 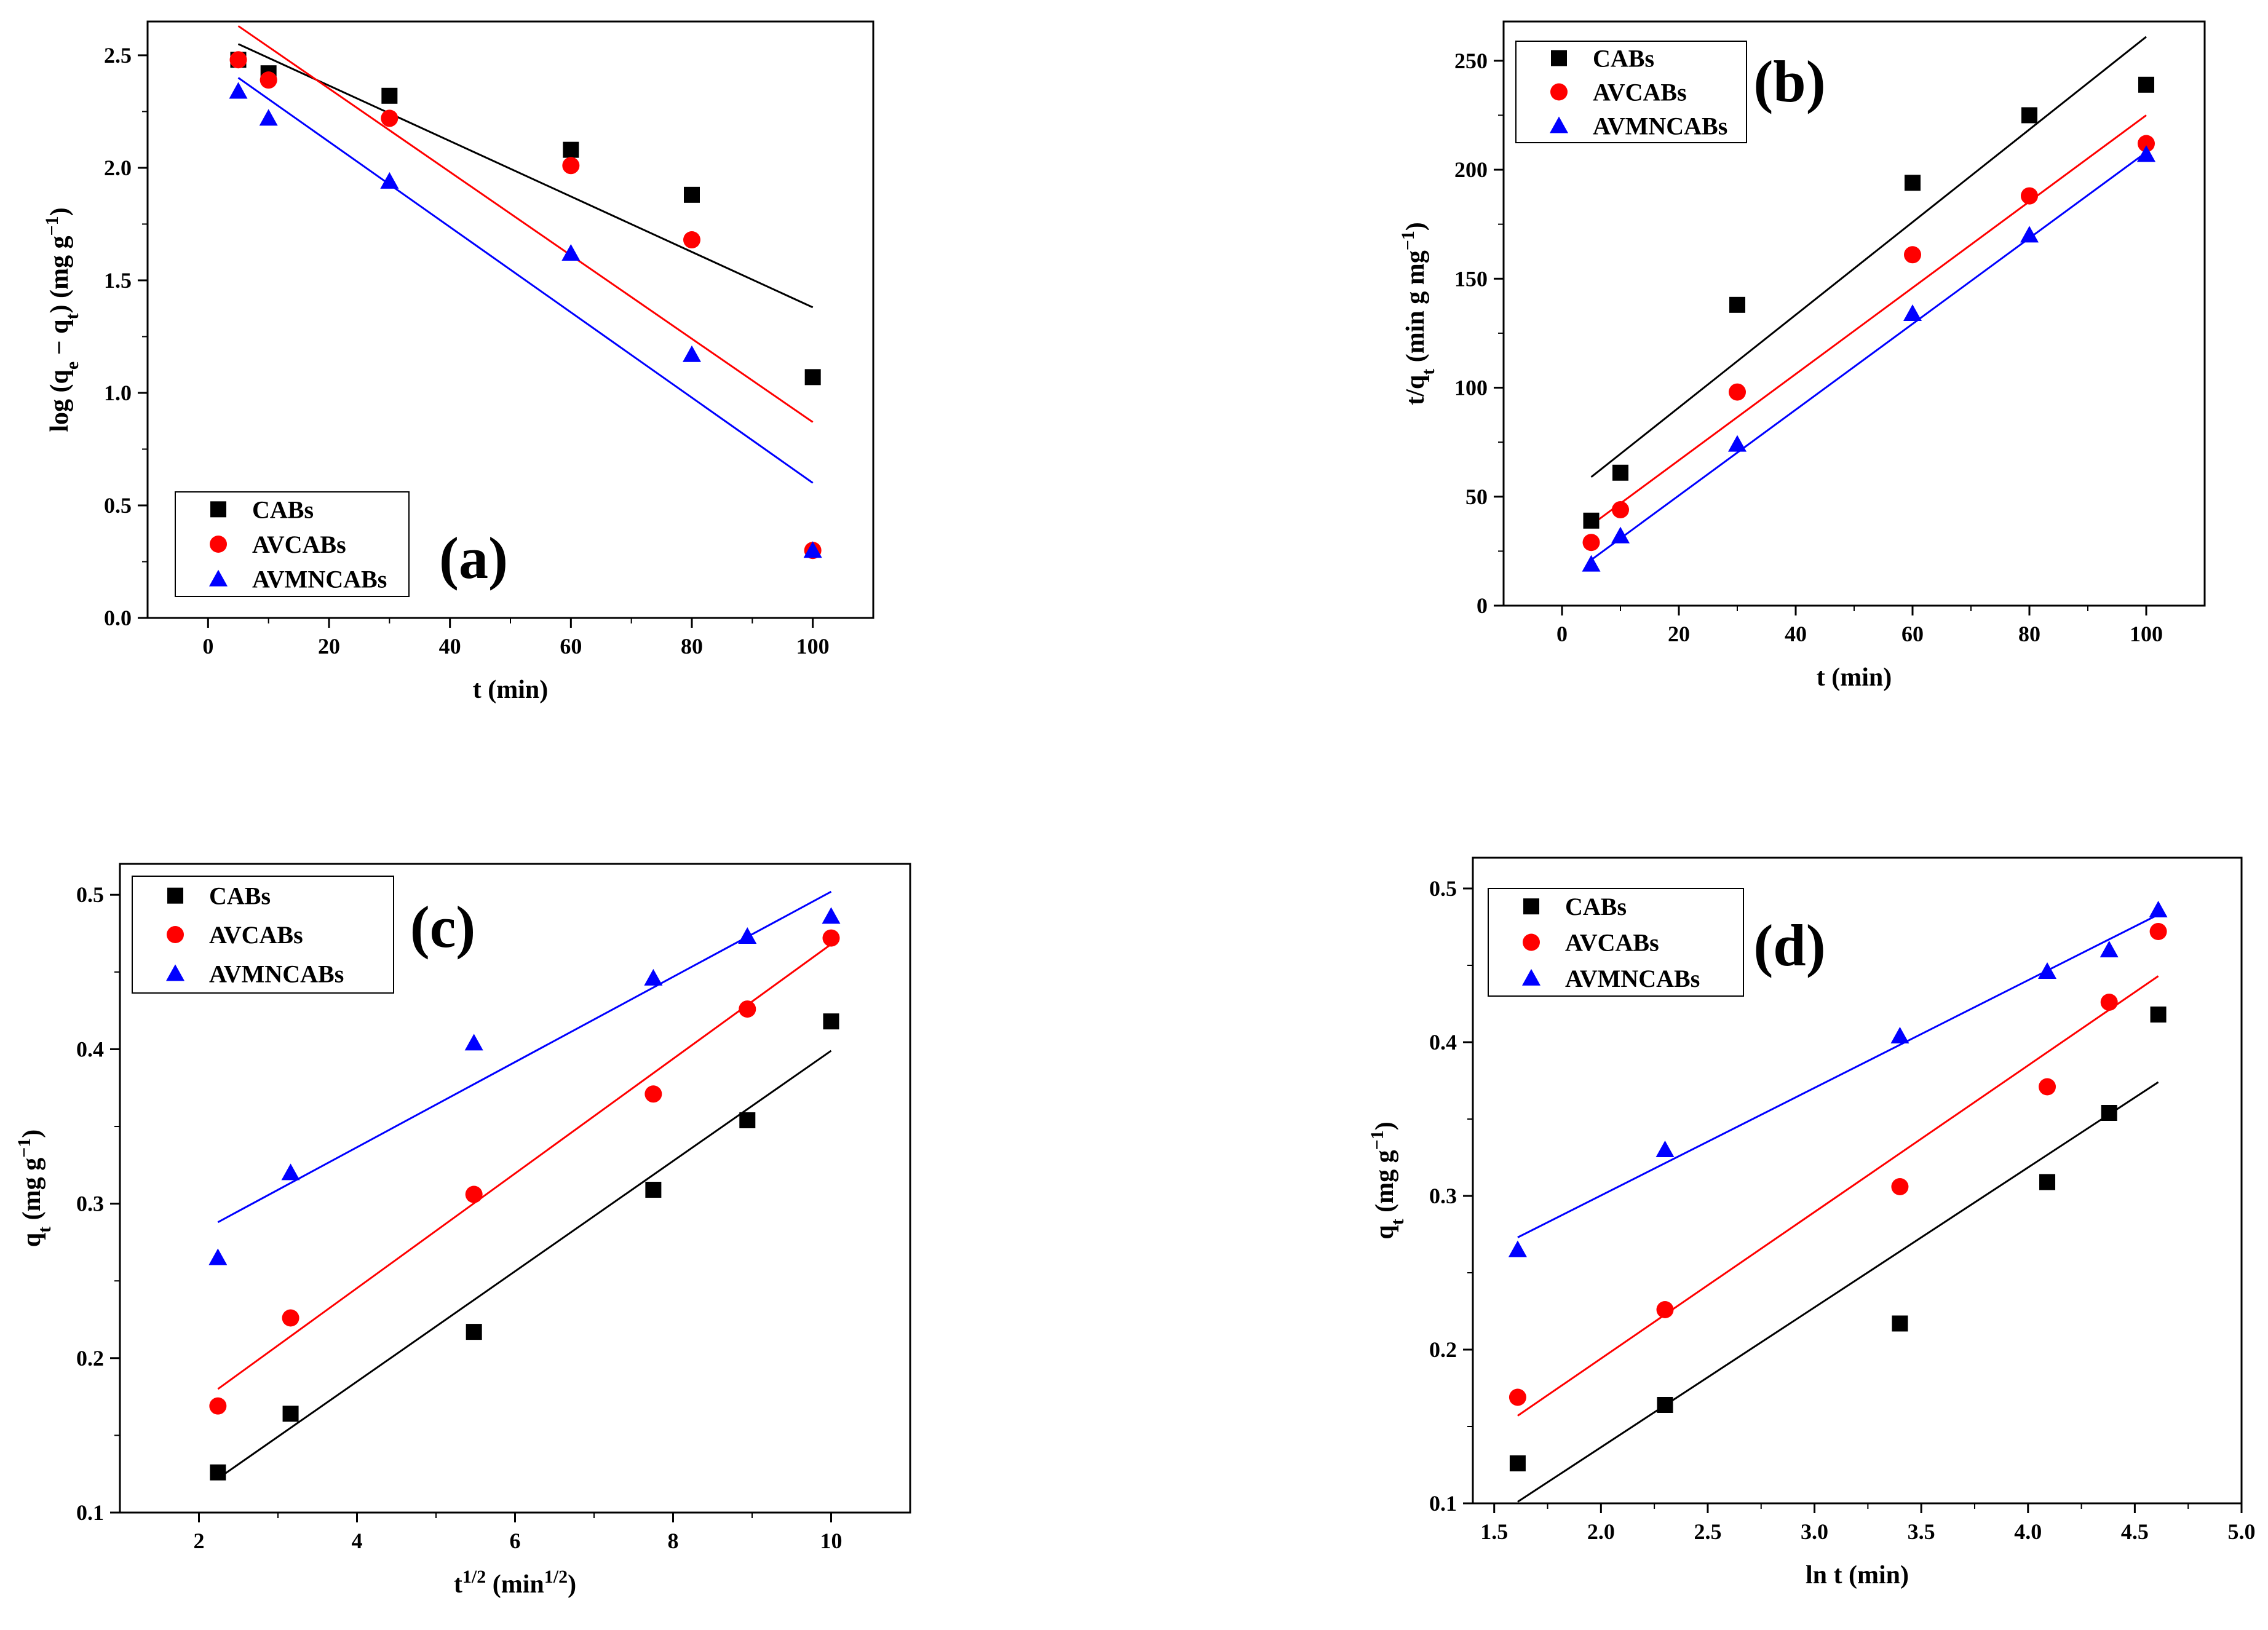 I want to click on y-tick-label: 0.2, so click(x=1443, y=1349).